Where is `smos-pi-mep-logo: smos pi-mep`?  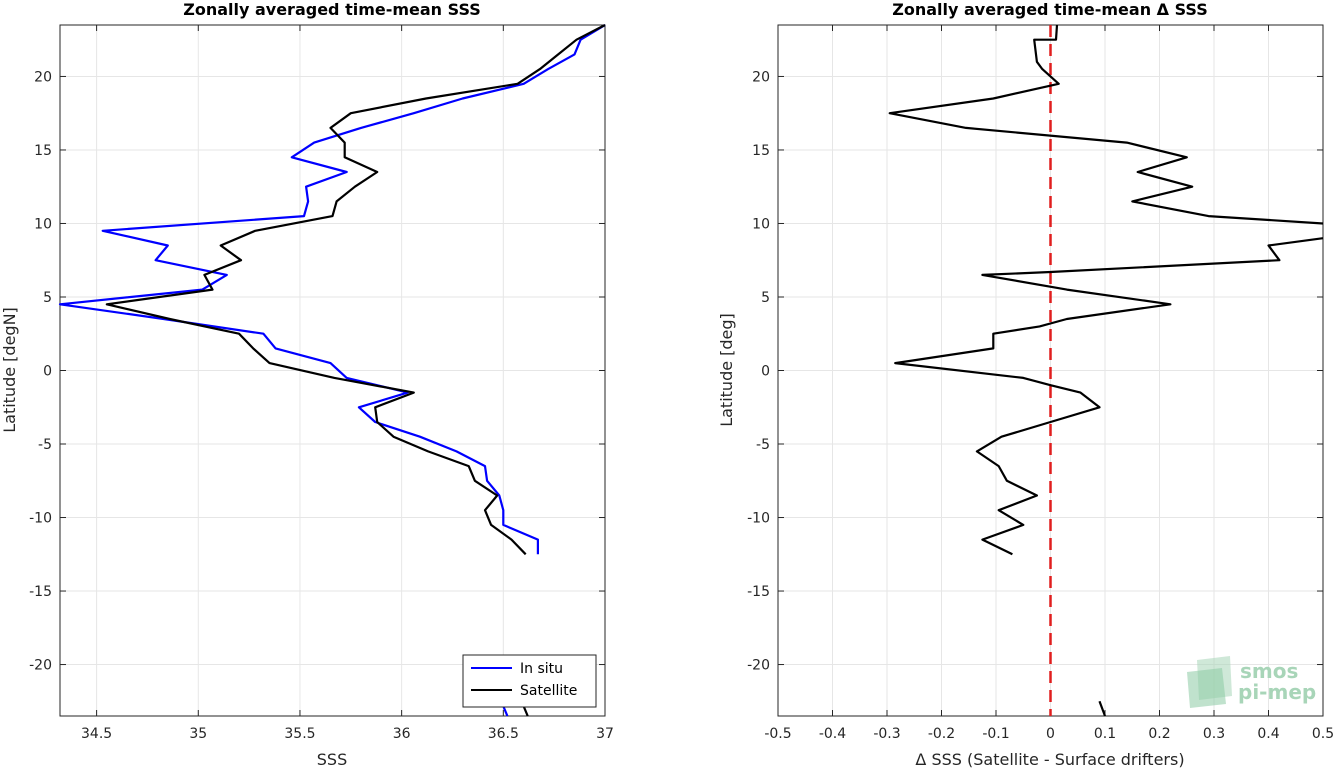
smos-pi-mep-logo: smos pi-mep is located at coordinates (1251, 682).